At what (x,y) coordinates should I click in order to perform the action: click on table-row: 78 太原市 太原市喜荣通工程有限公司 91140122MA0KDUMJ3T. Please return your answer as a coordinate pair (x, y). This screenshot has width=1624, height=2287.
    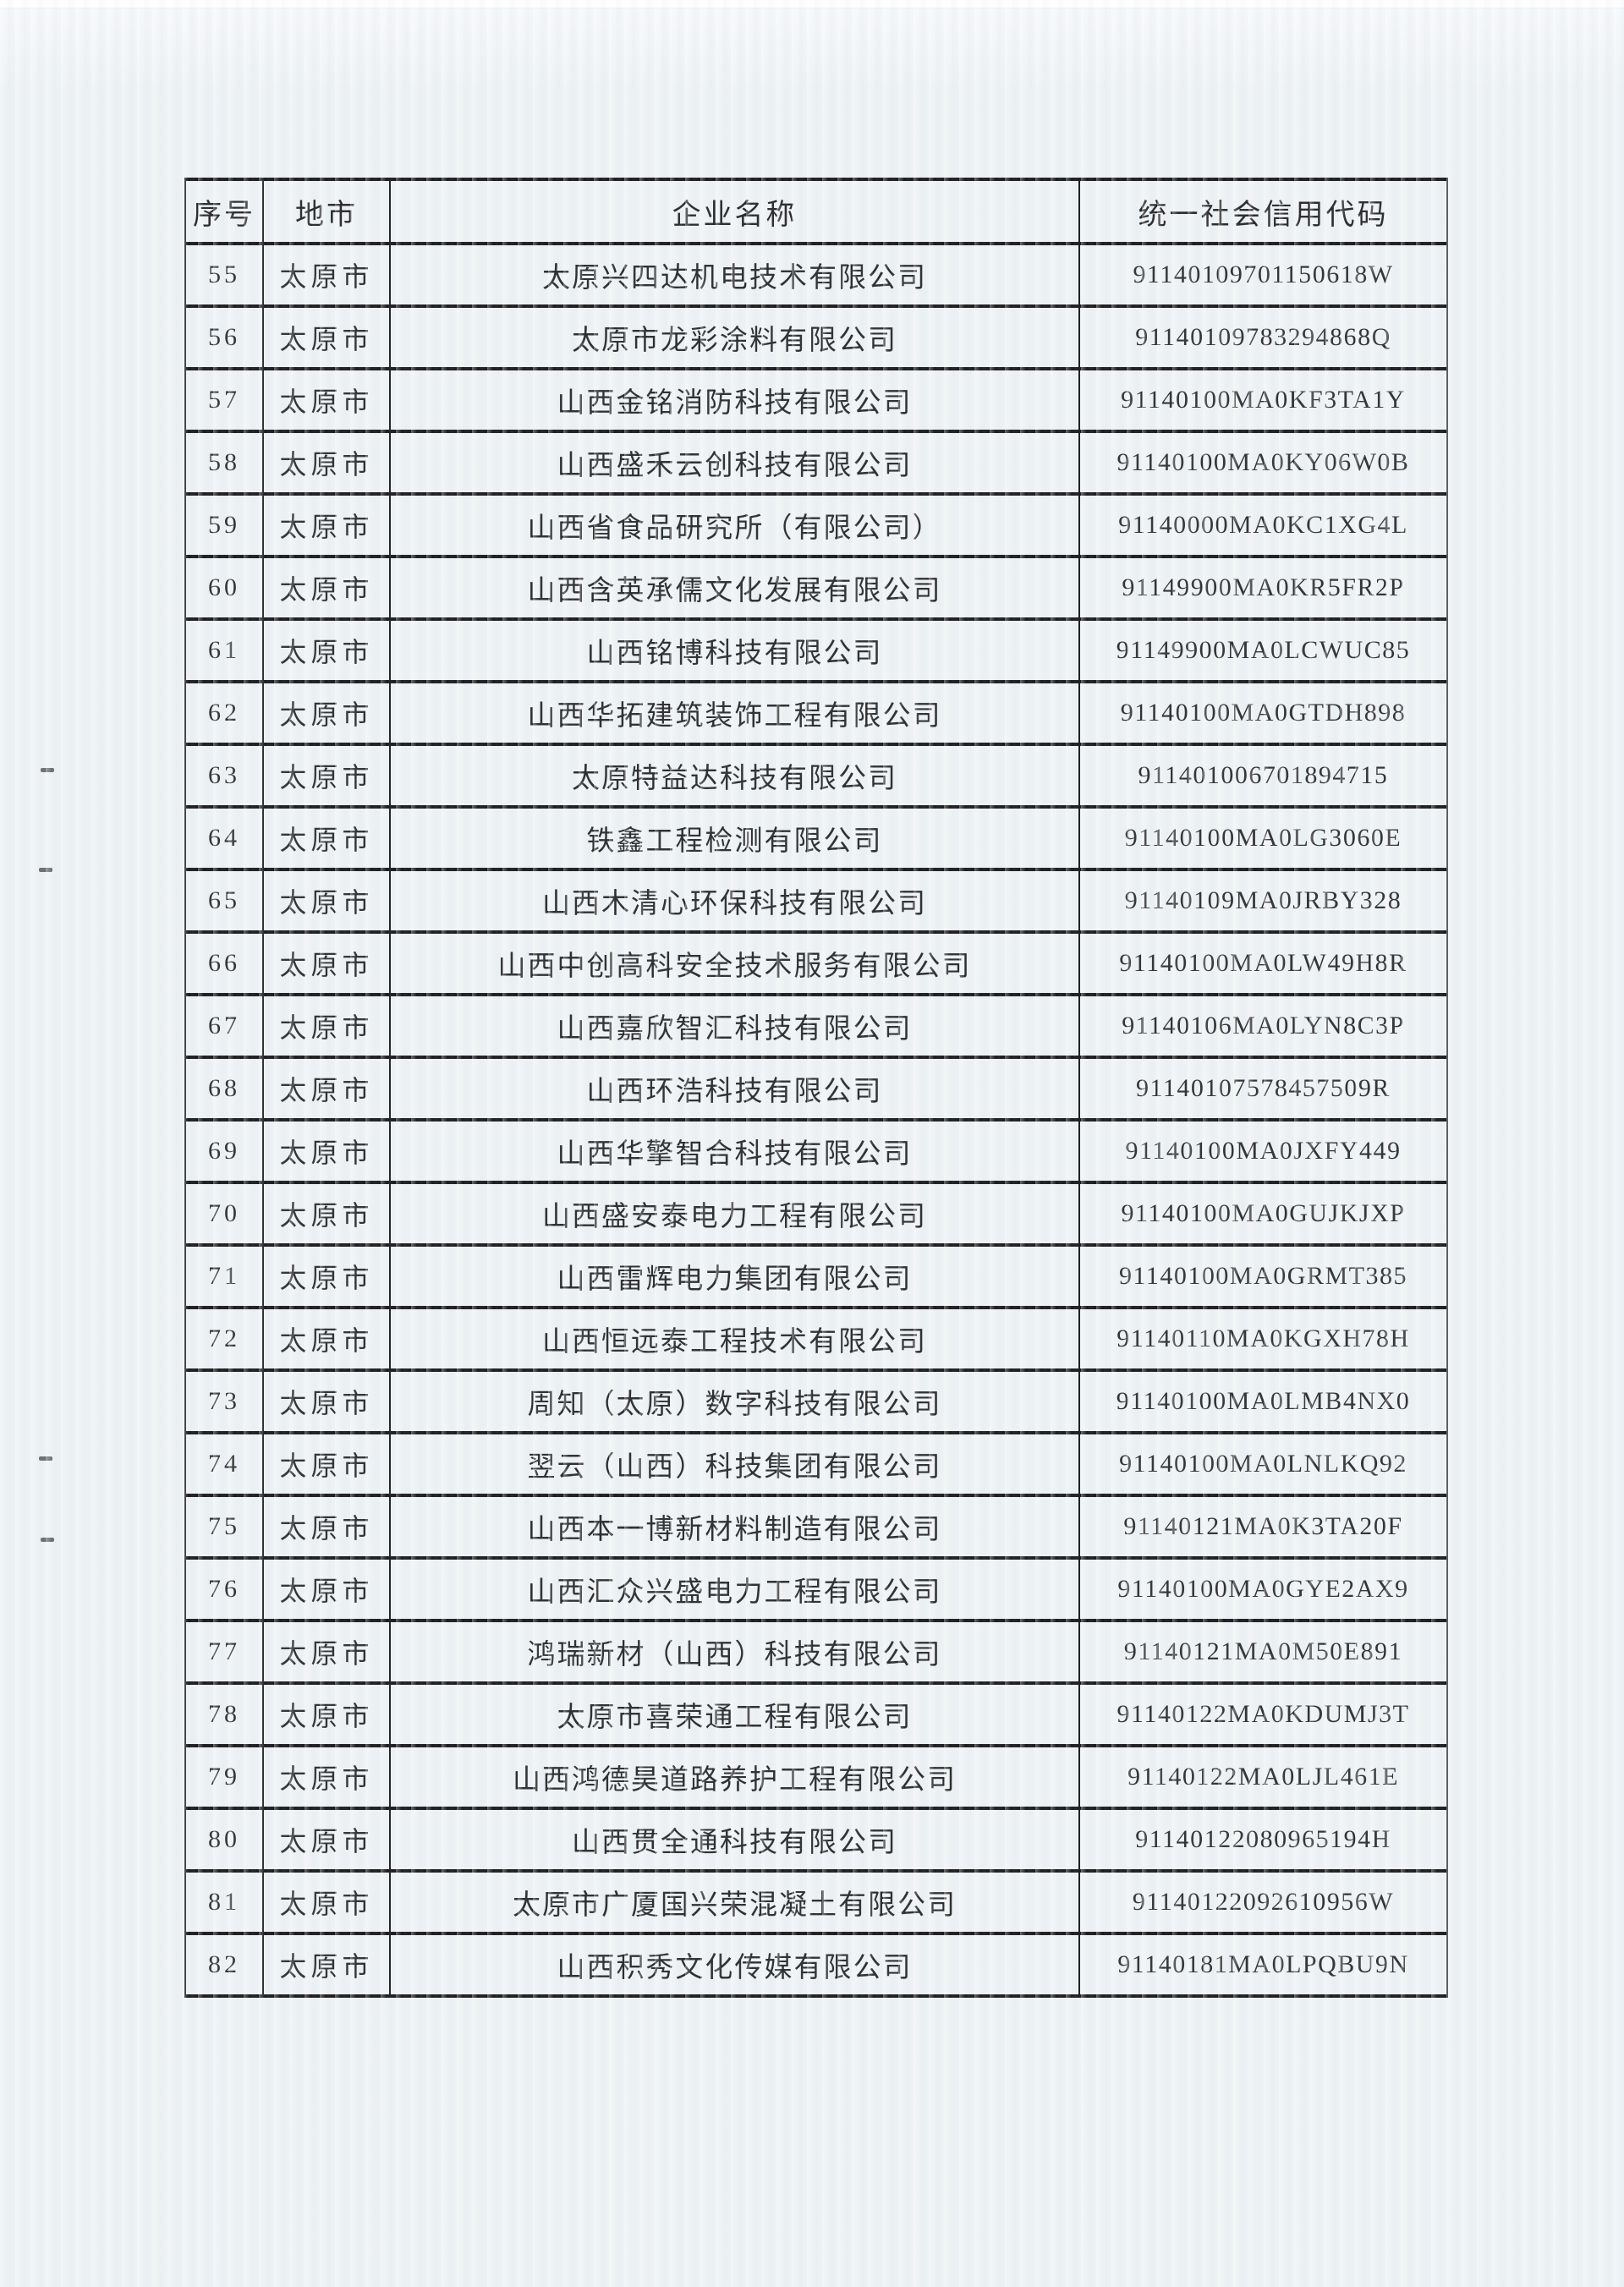
    Looking at the image, I should click on (816, 1714).